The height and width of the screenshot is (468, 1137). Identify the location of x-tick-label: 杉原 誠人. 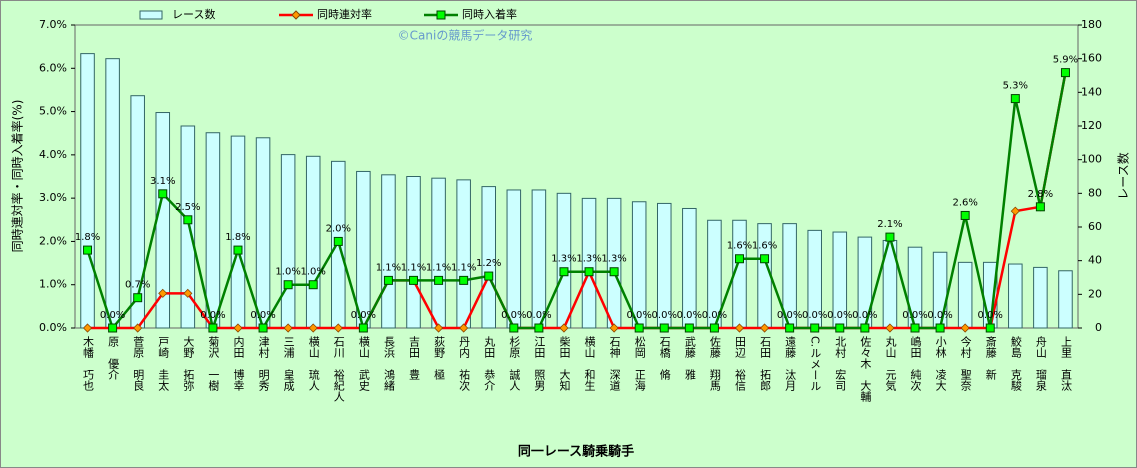
(514, 363).